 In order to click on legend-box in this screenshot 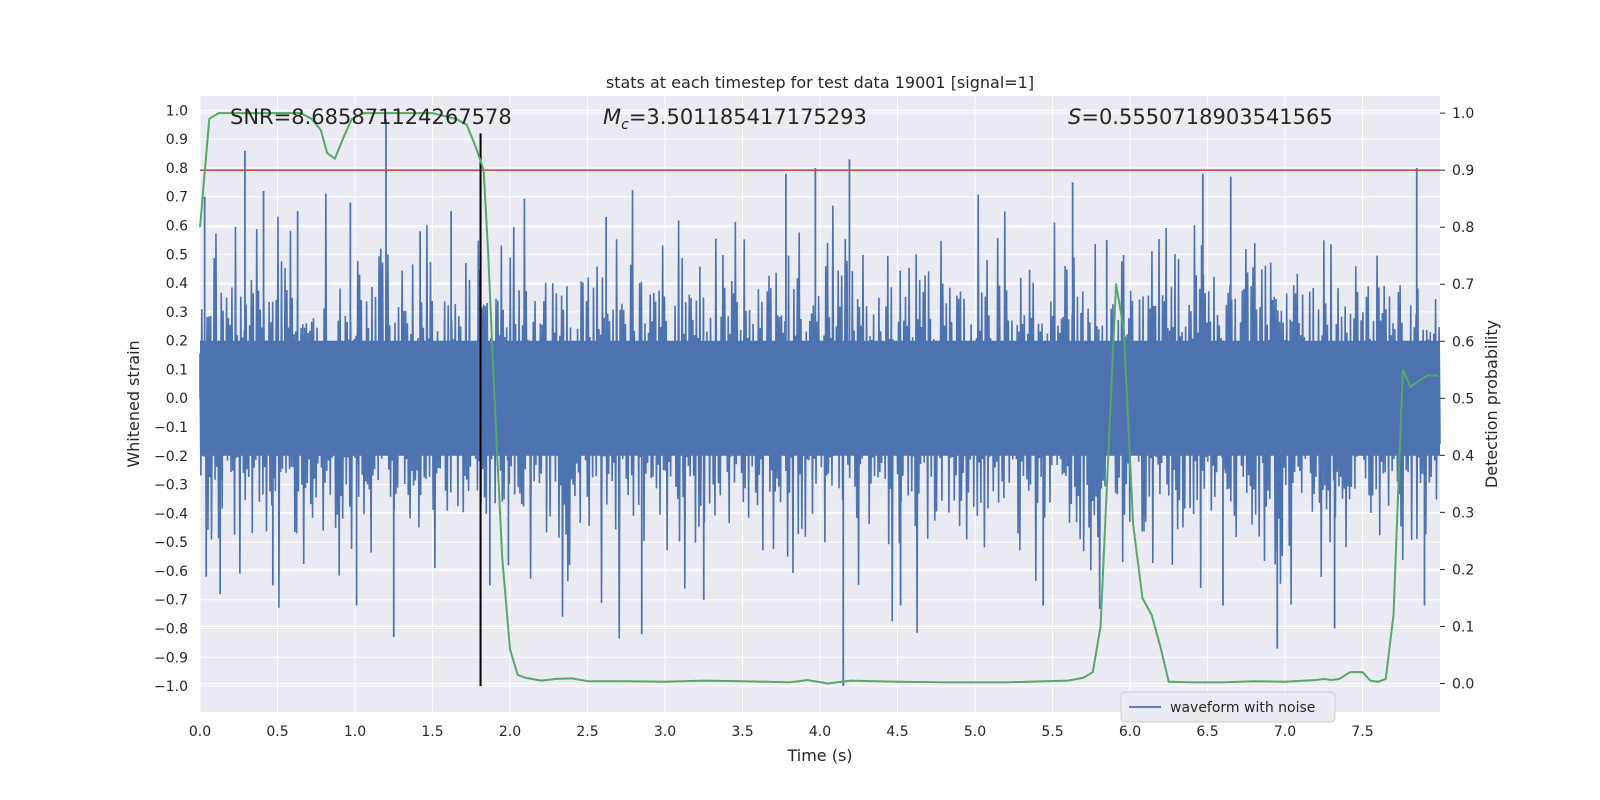, I will do `click(1228, 707)`.